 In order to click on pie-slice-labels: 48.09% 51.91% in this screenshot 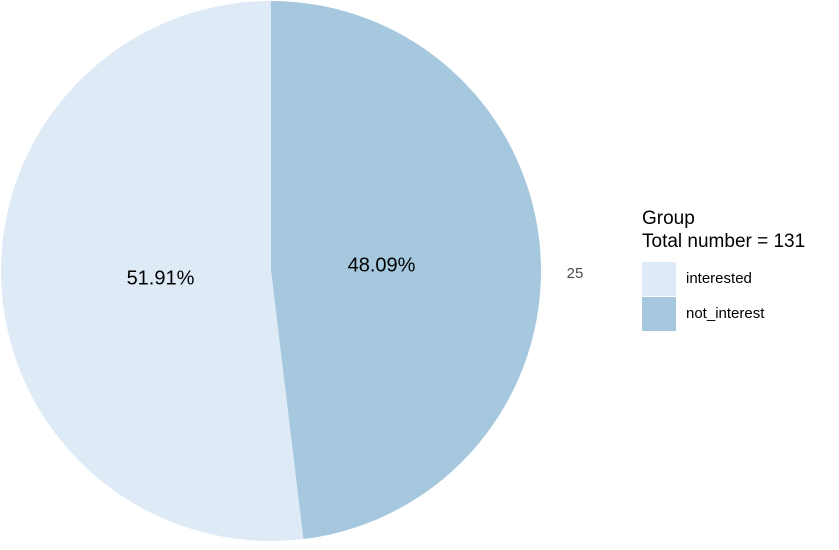, I will do `click(271, 271)`.